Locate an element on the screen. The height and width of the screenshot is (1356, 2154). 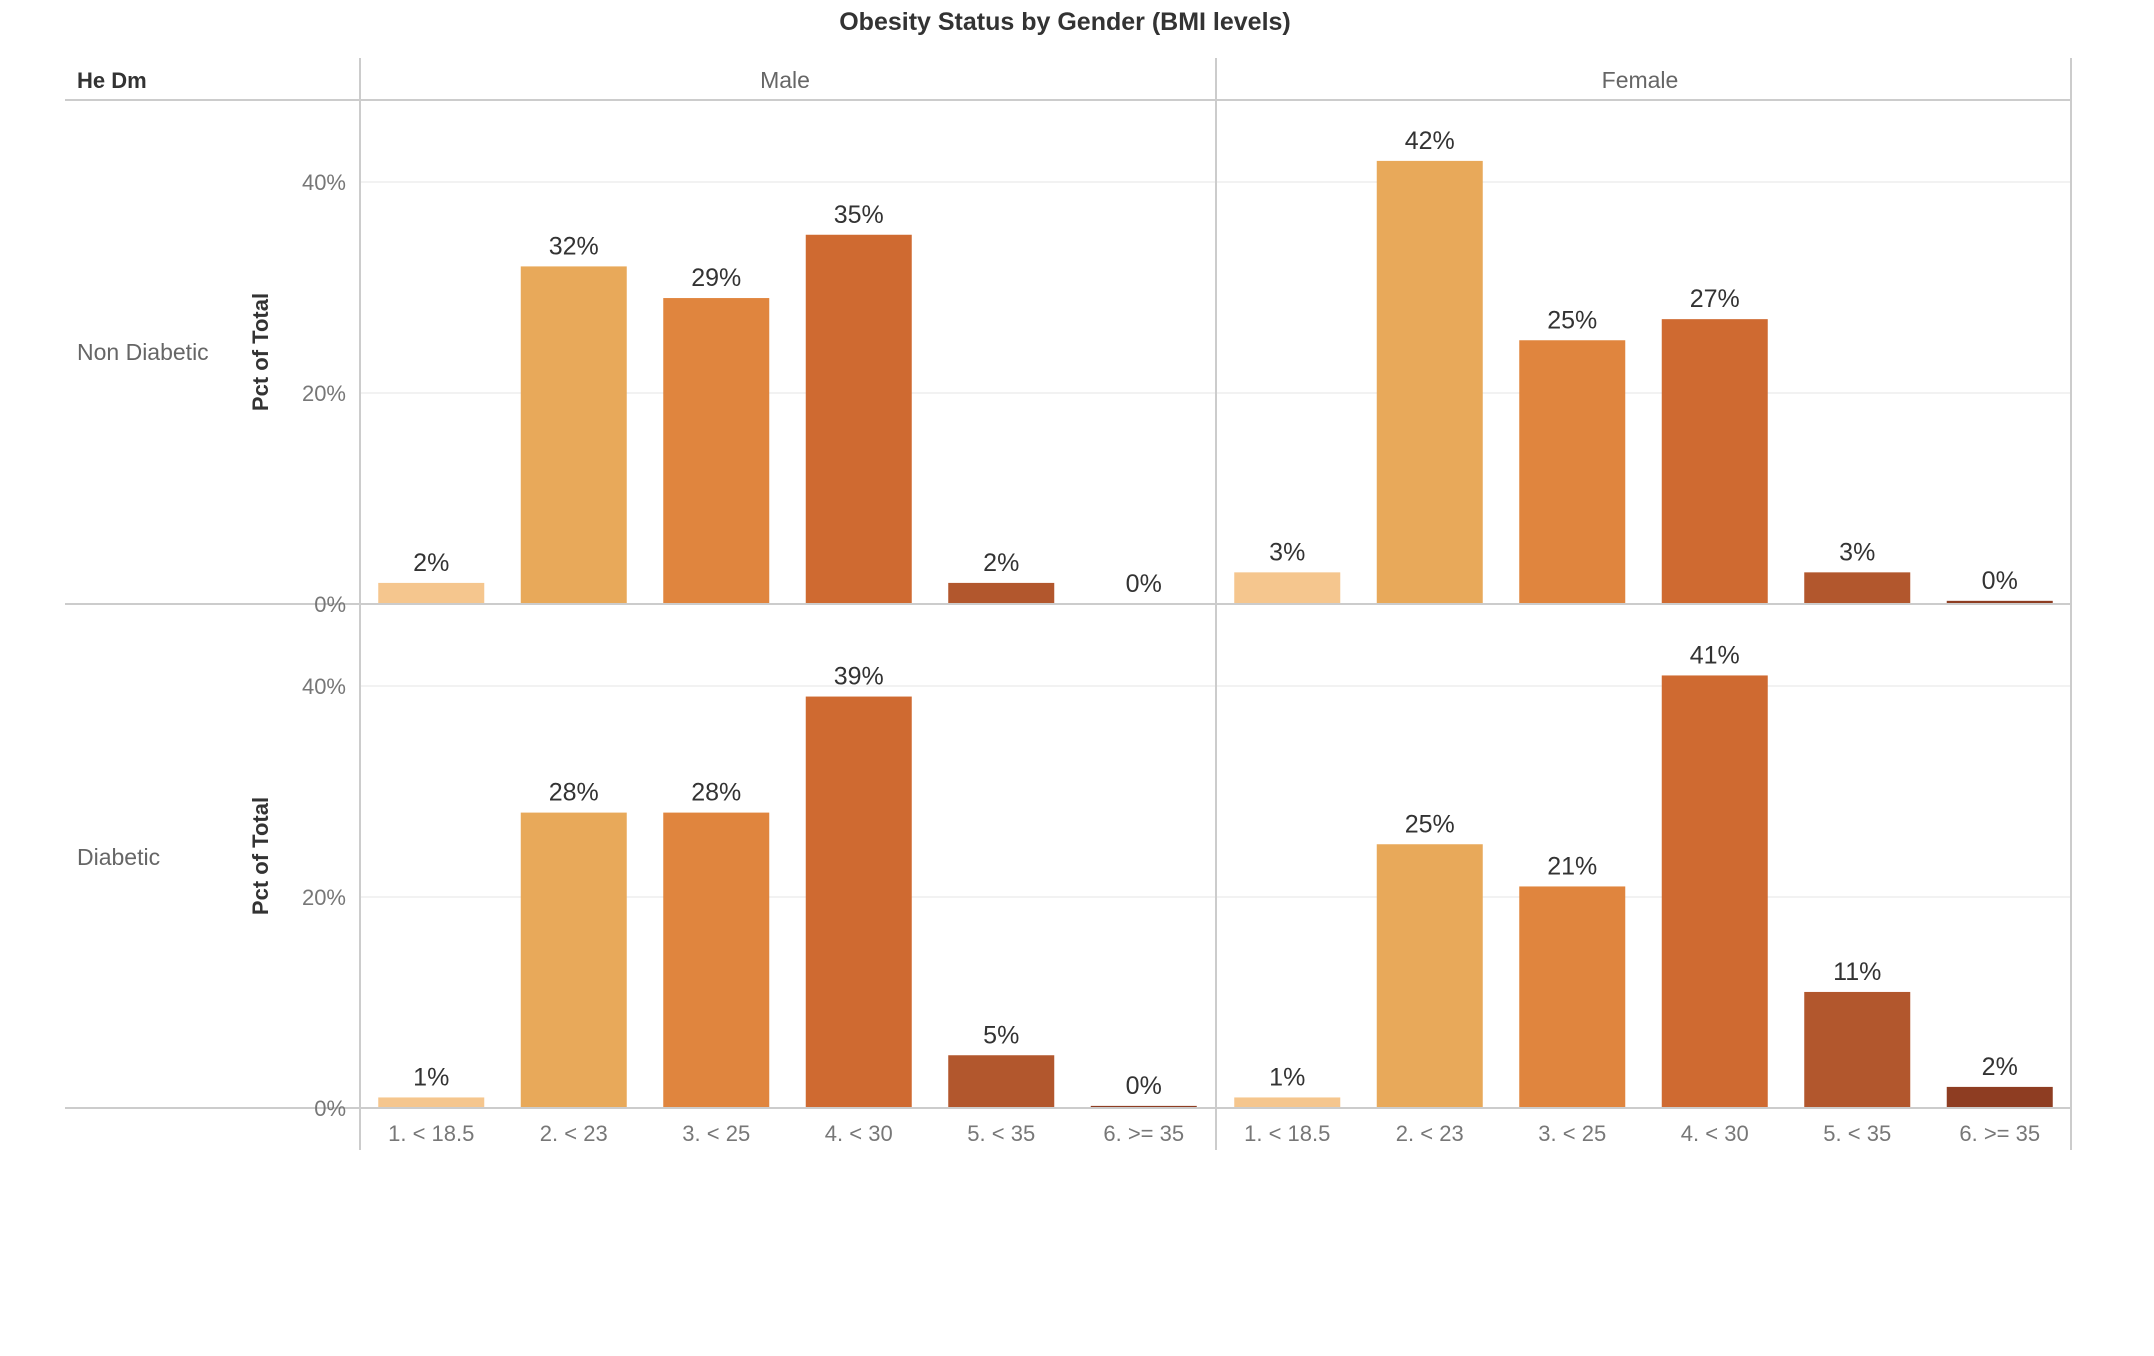
column-header-female: Female is located at coordinates (1640, 80).